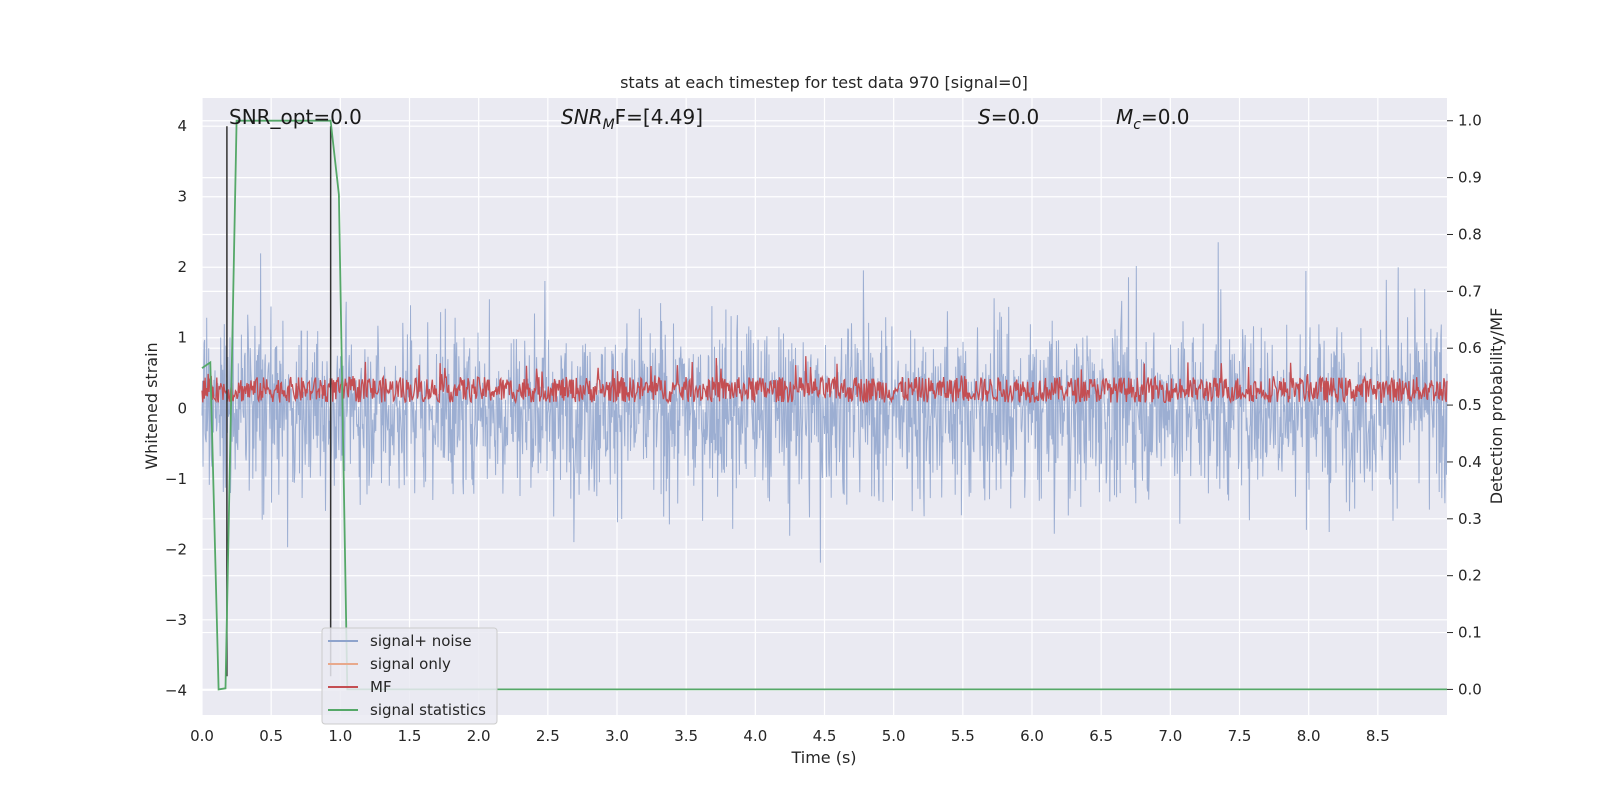 The height and width of the screenshot is (800, 1600). Describe the element at coordinates (1170, 736) in the screenshot. I see `x-tick-label: 7.0` at that location.